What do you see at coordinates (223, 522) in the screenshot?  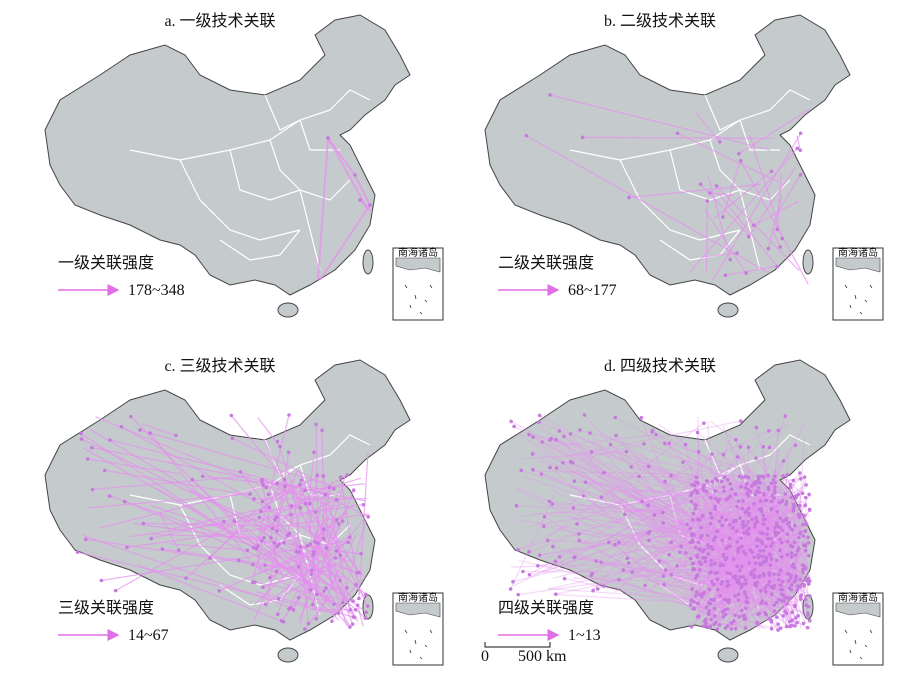 I see `flows` at bounding box center [223, 522].